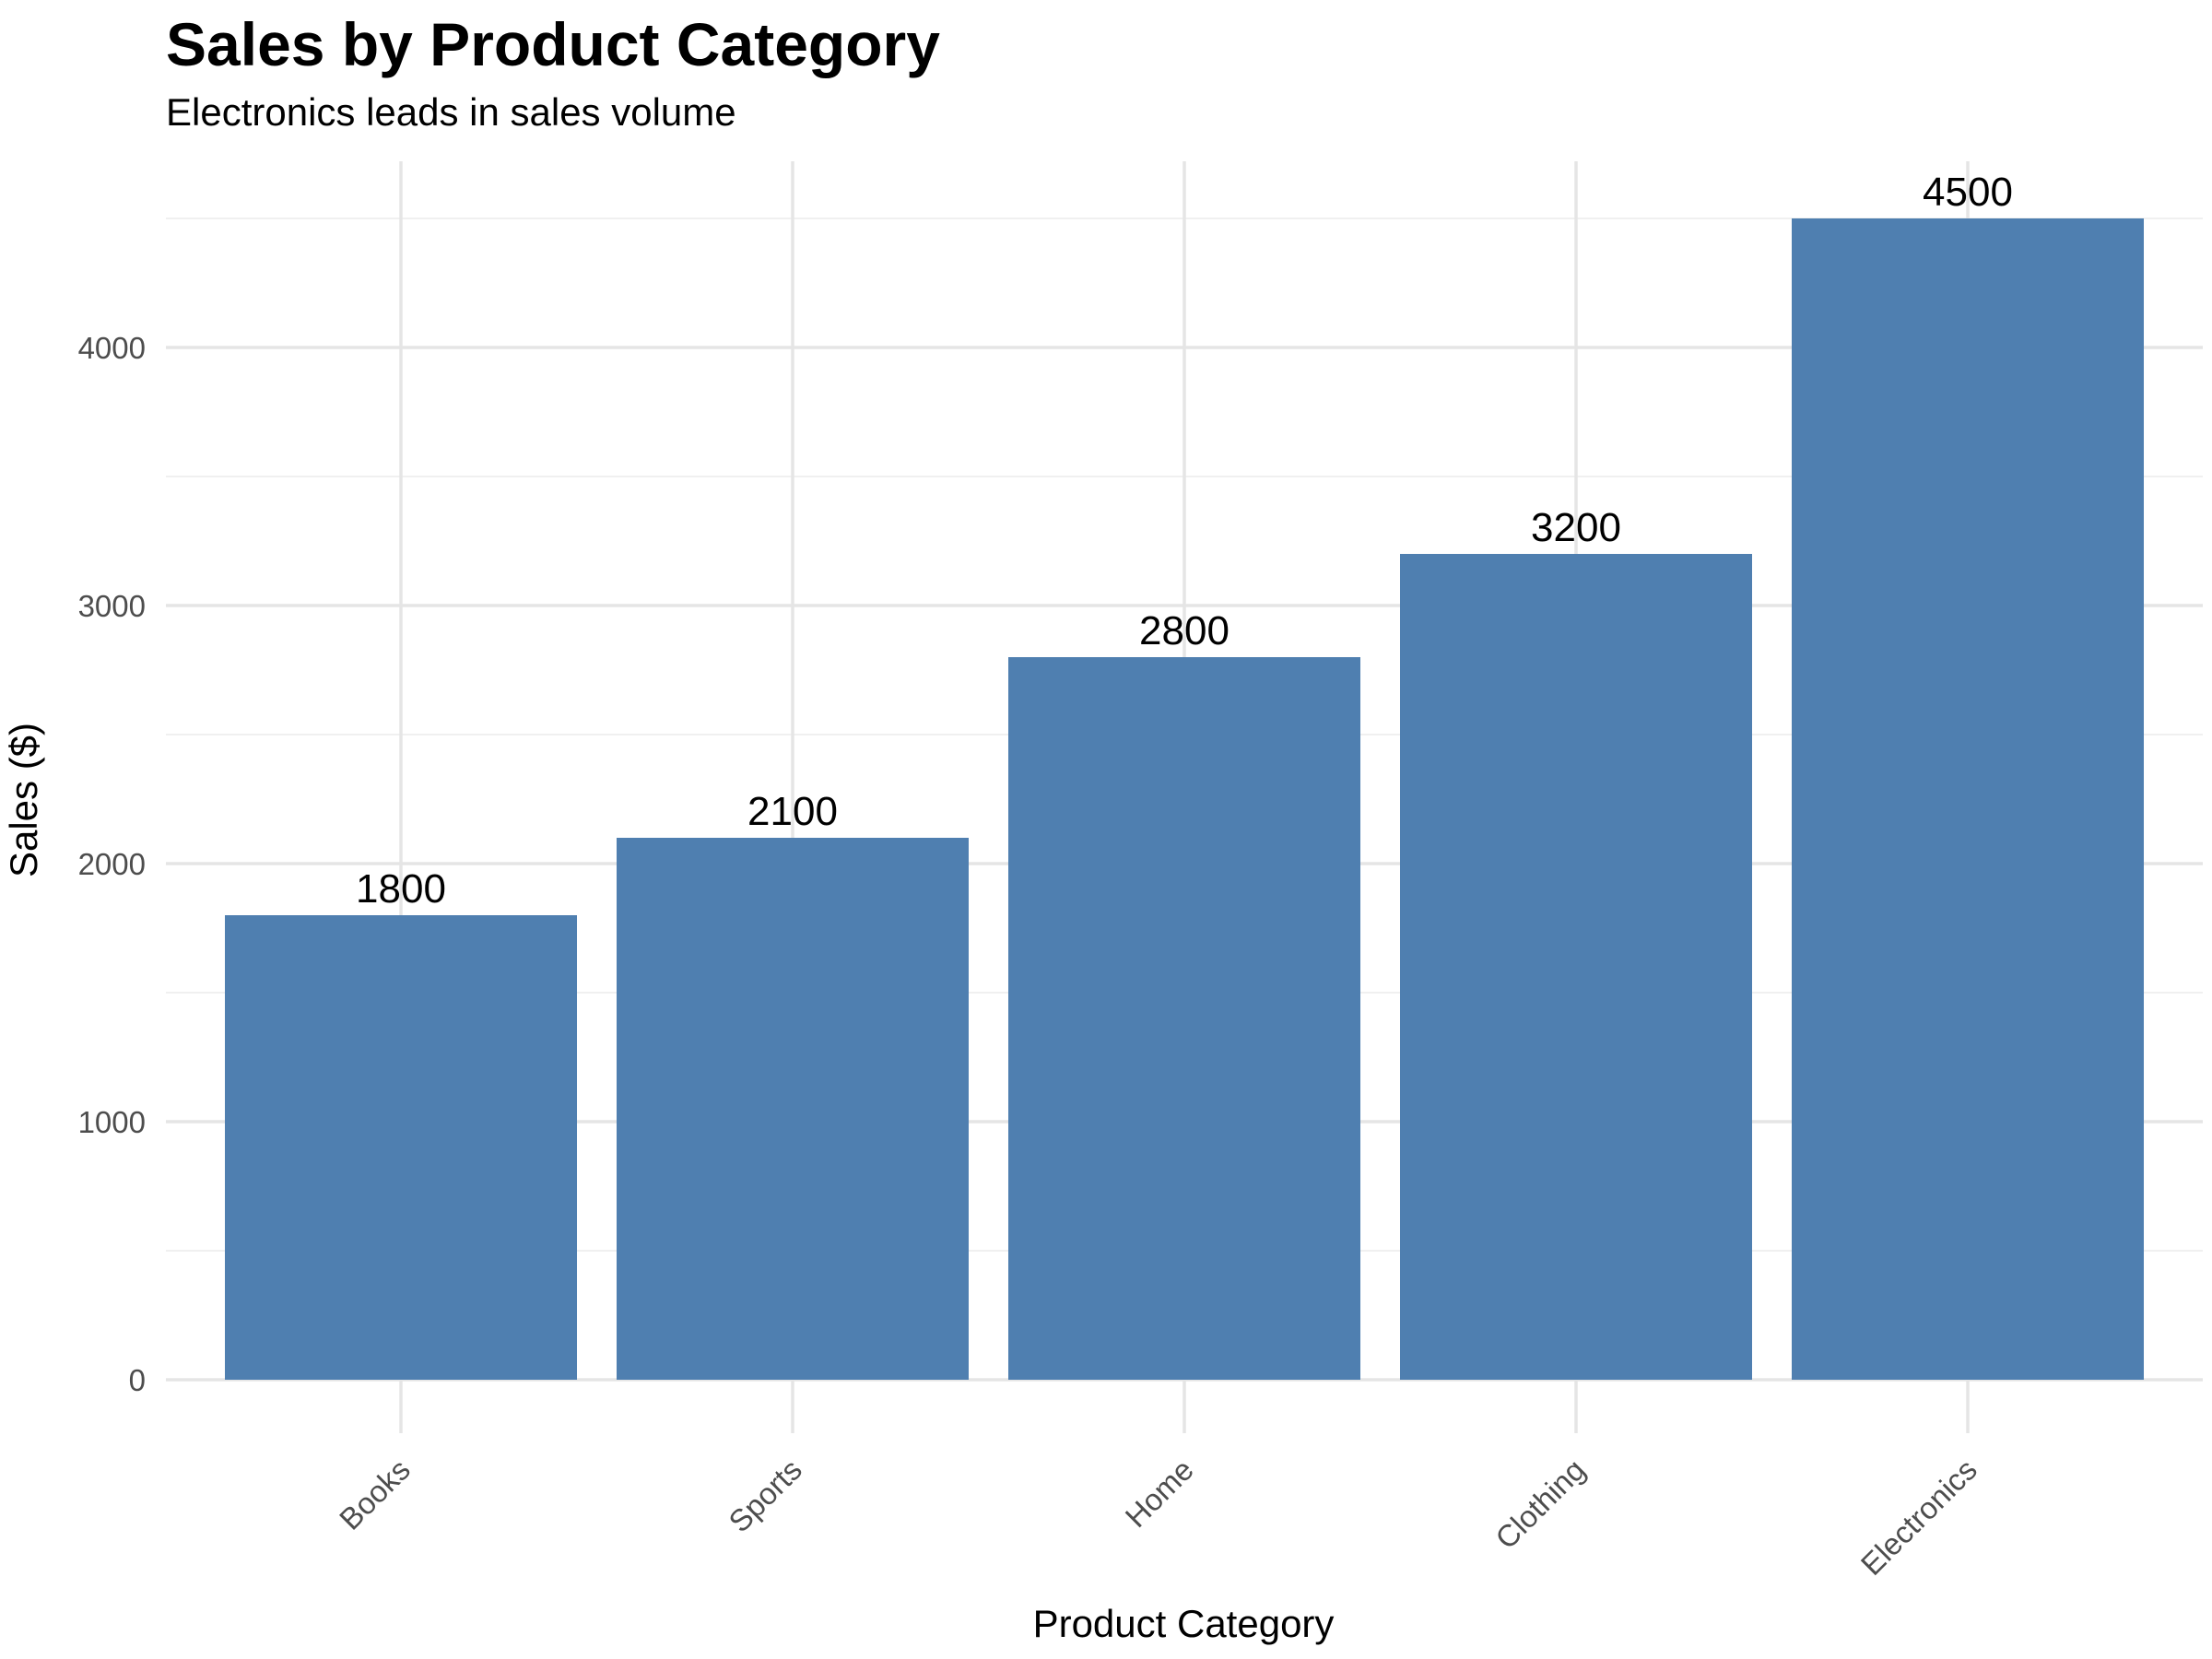  I want to click on chart-subtitle: Electronics leads in sales volume, so click(451, 112).